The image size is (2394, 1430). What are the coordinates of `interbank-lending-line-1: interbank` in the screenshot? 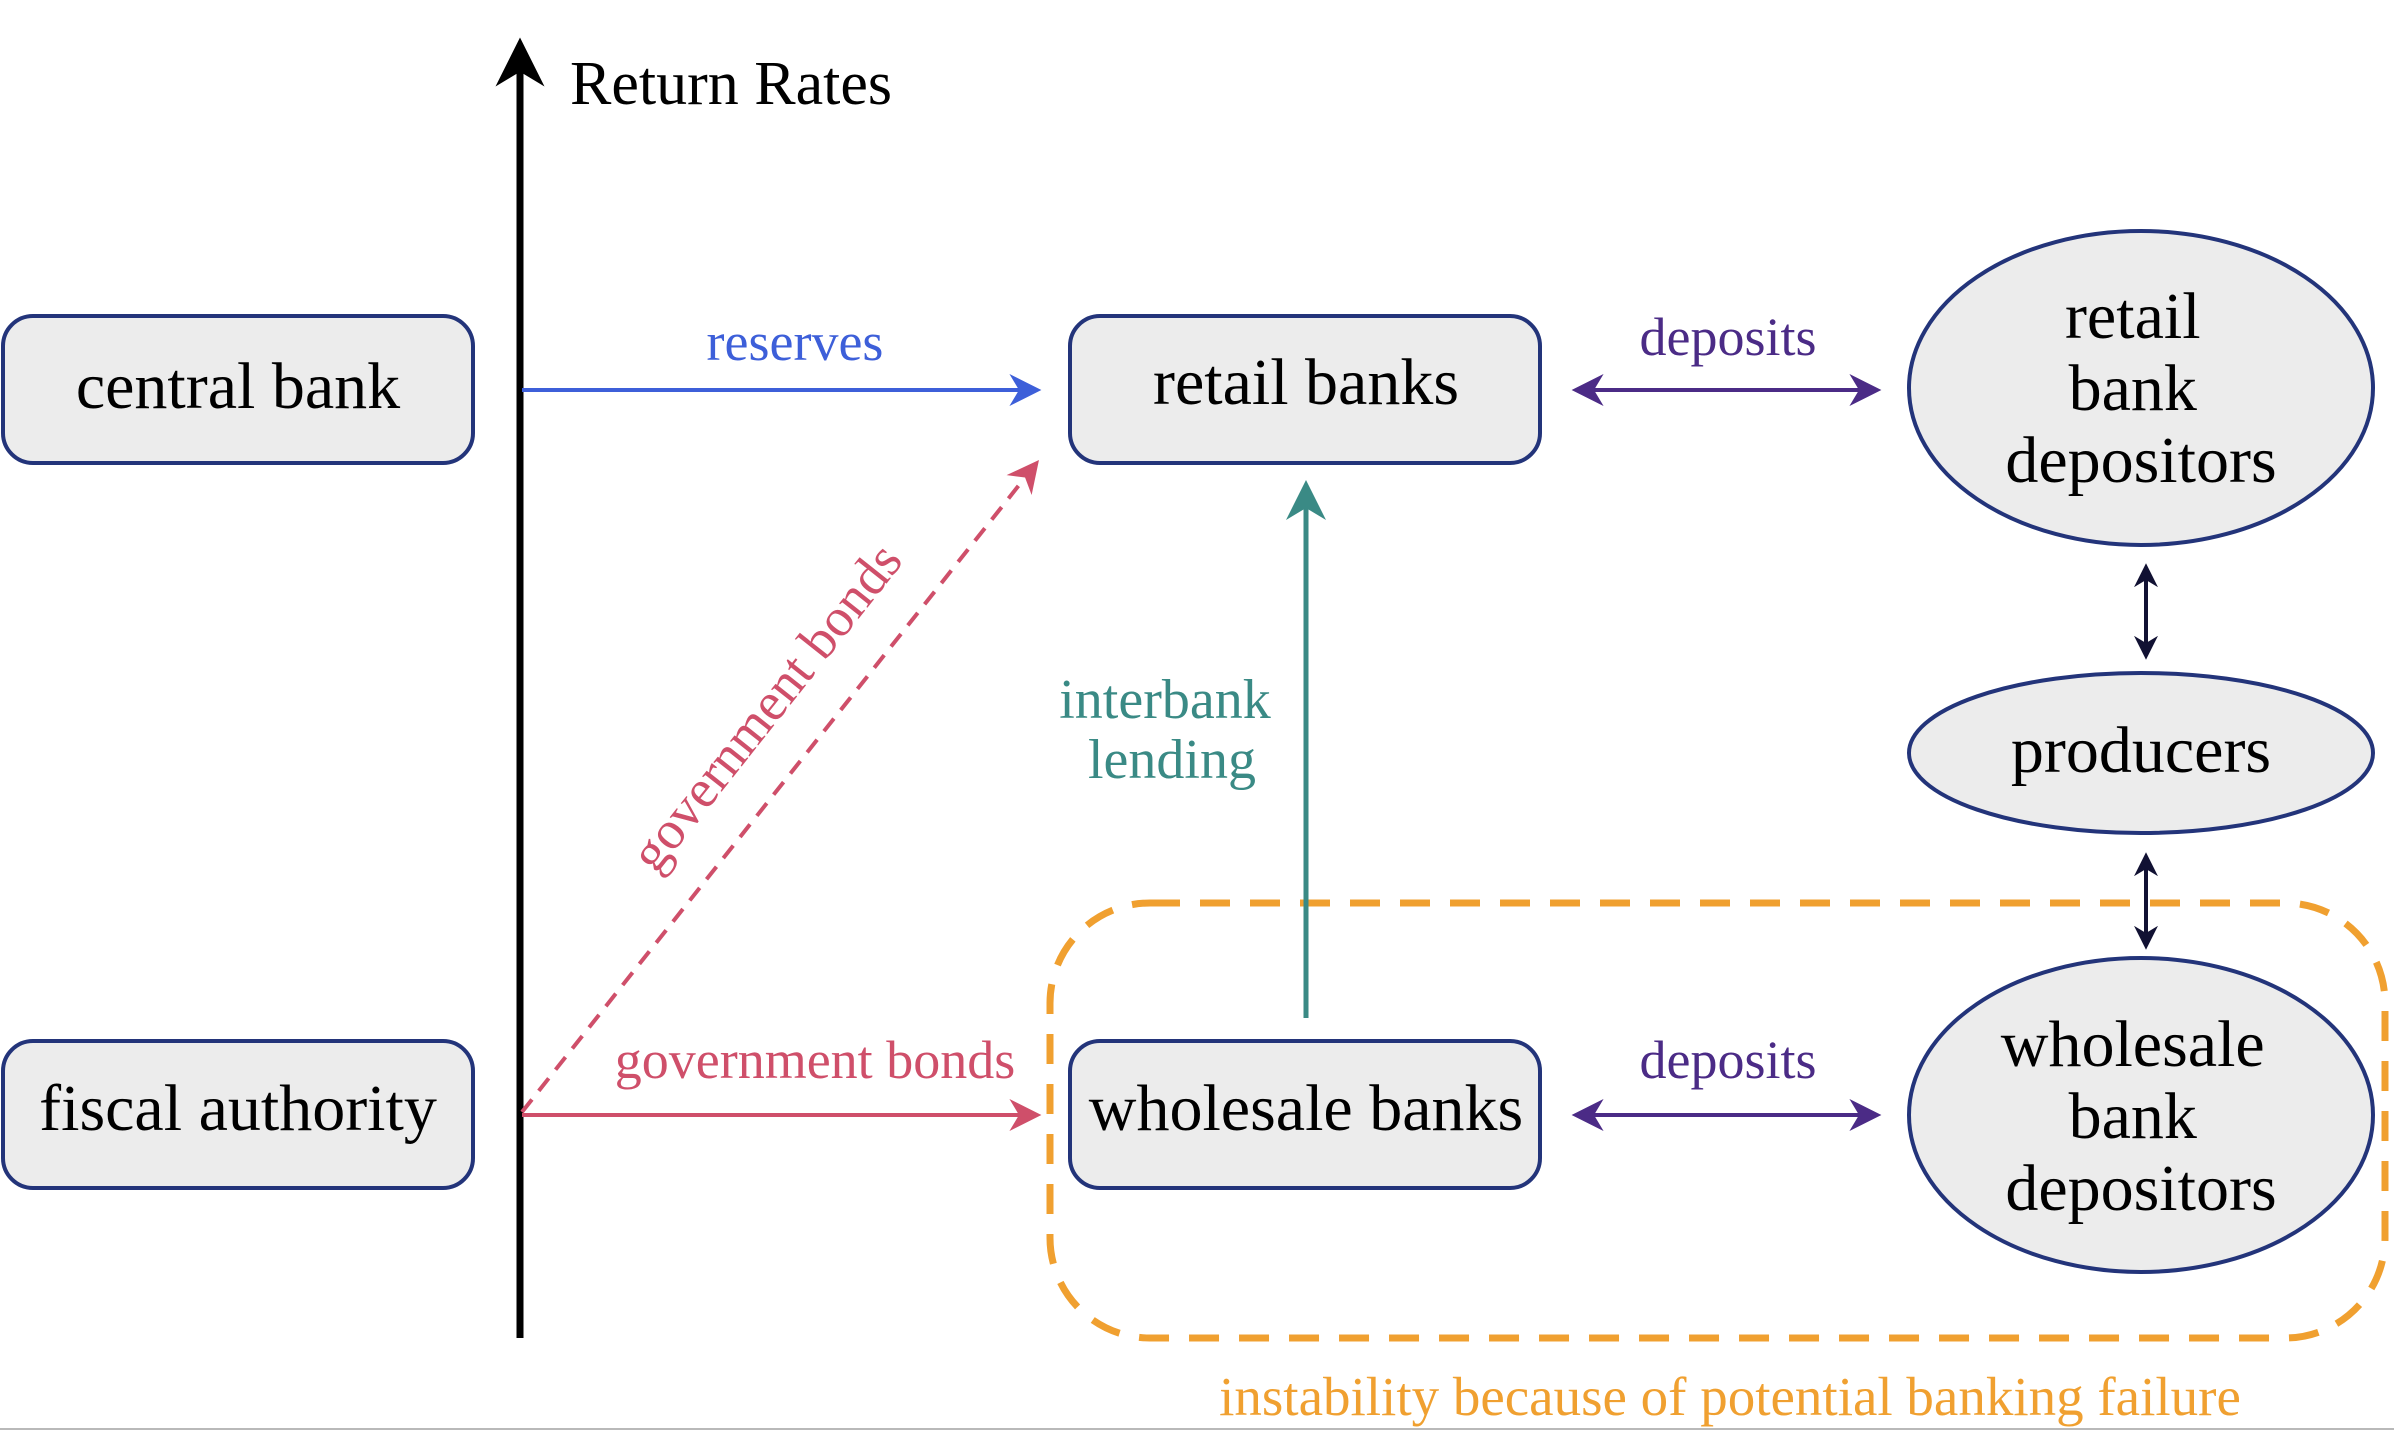 It's located at (1164, 700).